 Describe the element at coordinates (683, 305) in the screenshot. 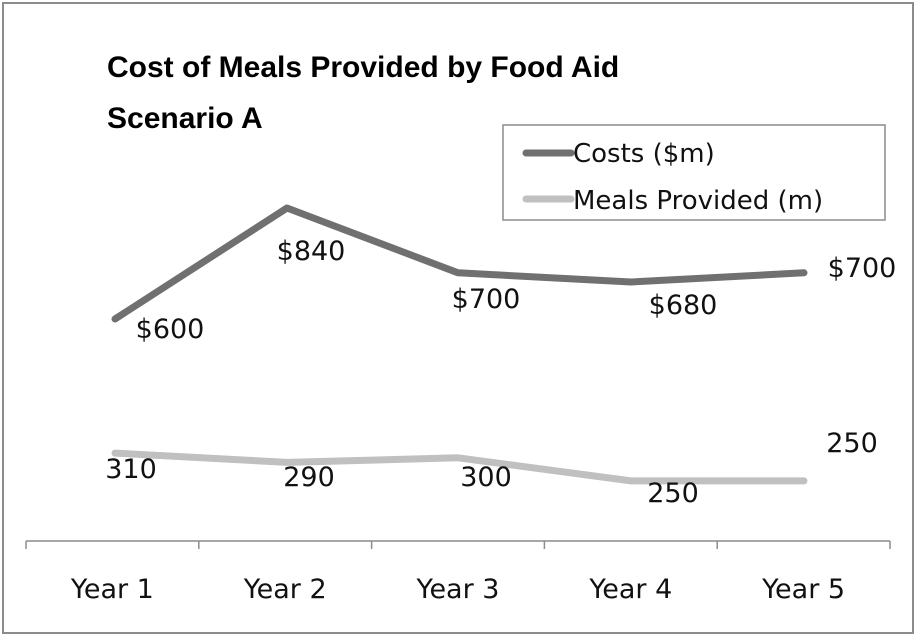

I see `costs-data-label: $680` at that location.